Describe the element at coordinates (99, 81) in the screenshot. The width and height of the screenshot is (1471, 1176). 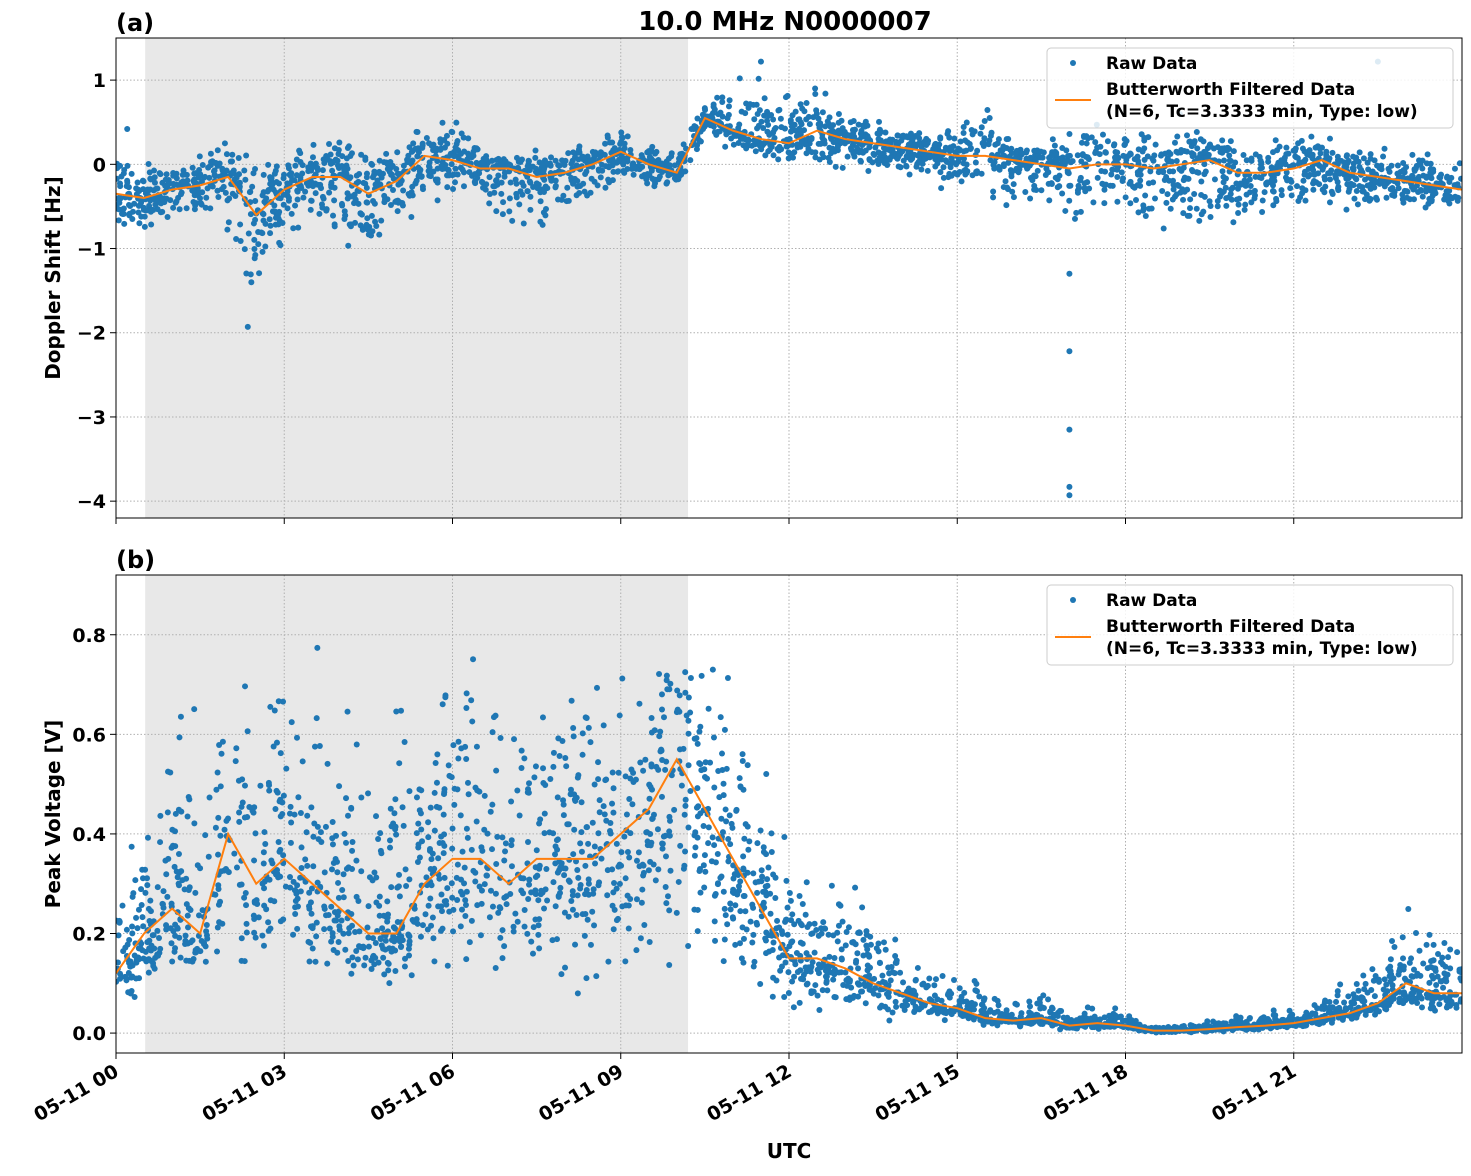
I see `y-tick-label: 1` at that location.